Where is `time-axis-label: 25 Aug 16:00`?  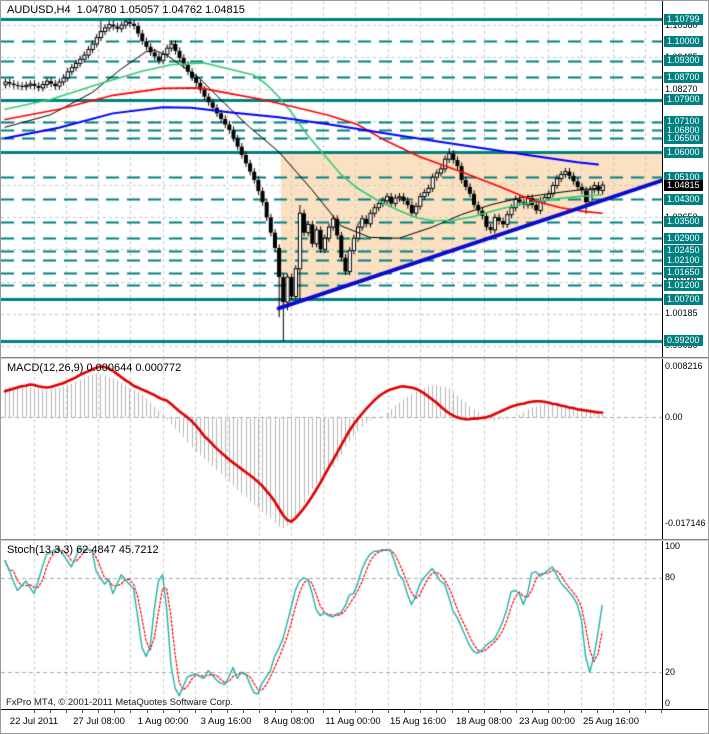
time-axis-label: 25 Aug 16:00 is located at coordinates (611, 721).